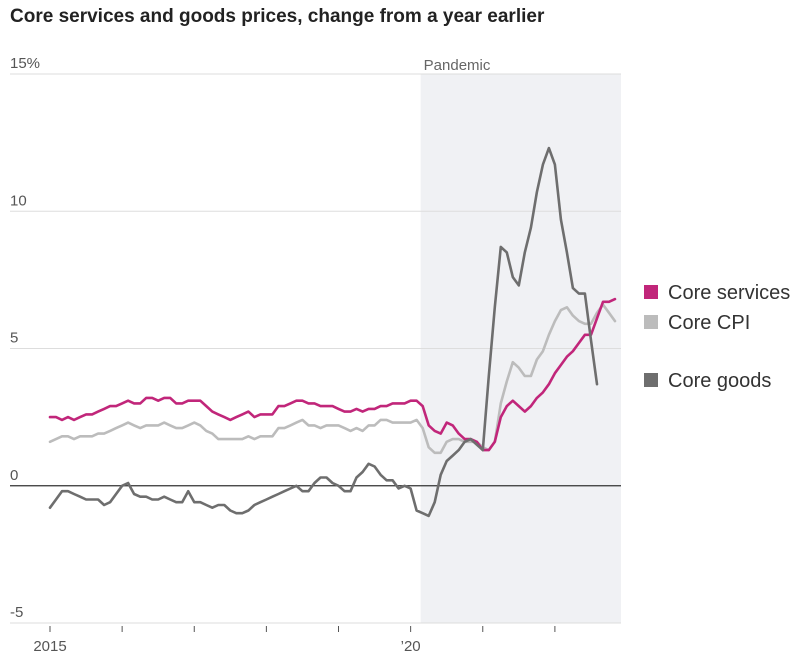 This screenshot has height=666, width=803. What do you see at coordinates (14, 475) in the screenshot?
I see `y-tick-label: 0` at bounding box center [14, 475].